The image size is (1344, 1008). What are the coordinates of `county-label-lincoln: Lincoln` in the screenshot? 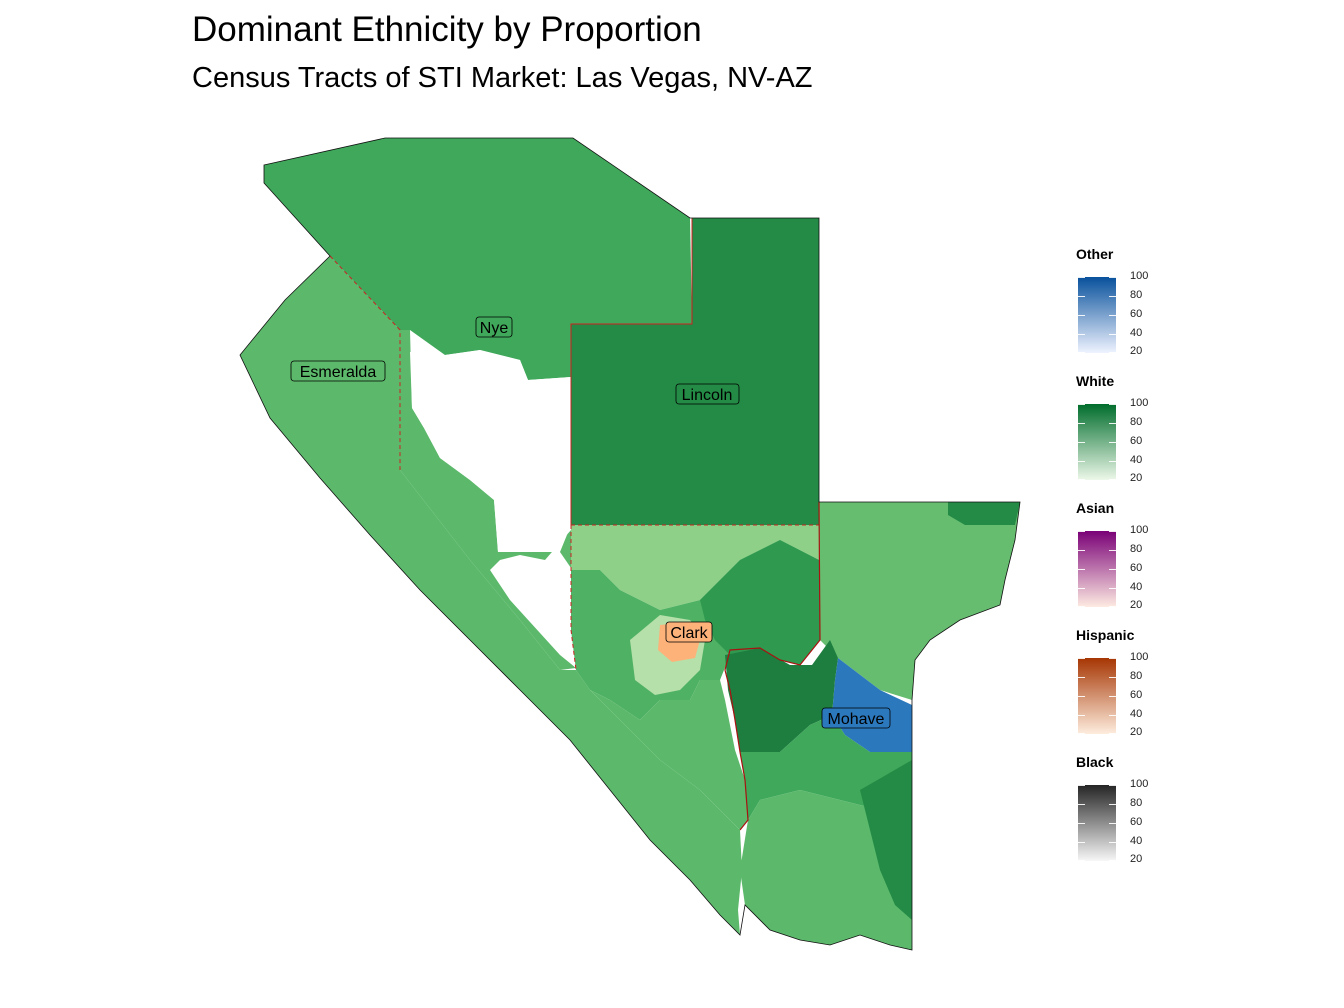 It's located at (707, 394).